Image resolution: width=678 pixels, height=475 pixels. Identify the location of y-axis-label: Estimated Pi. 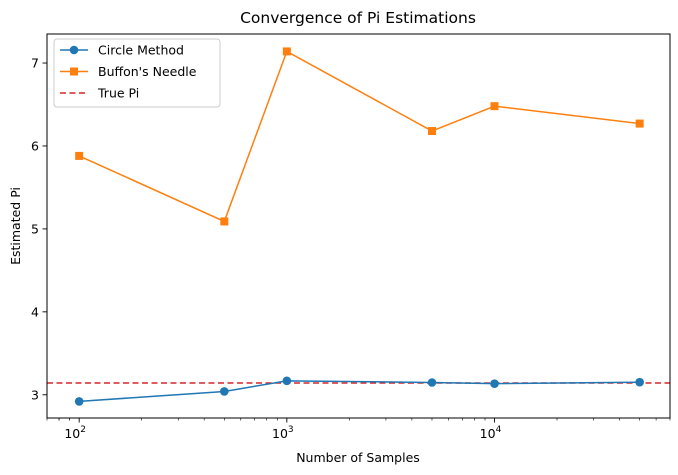
(15, 226).